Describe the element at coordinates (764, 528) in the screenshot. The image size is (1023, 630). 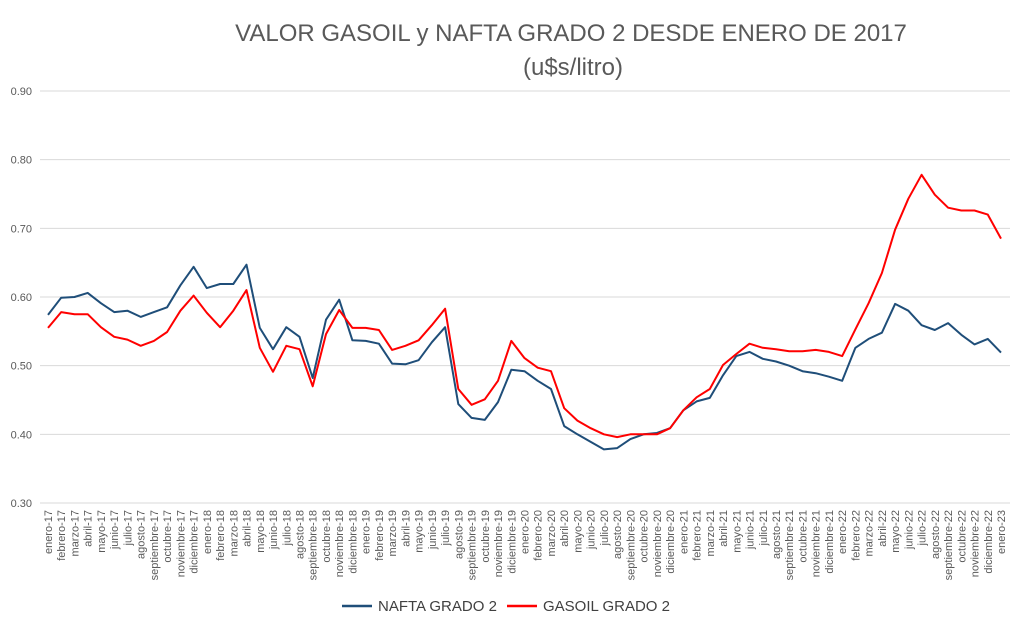
I see `x-tick-label: julio-21` at that location.